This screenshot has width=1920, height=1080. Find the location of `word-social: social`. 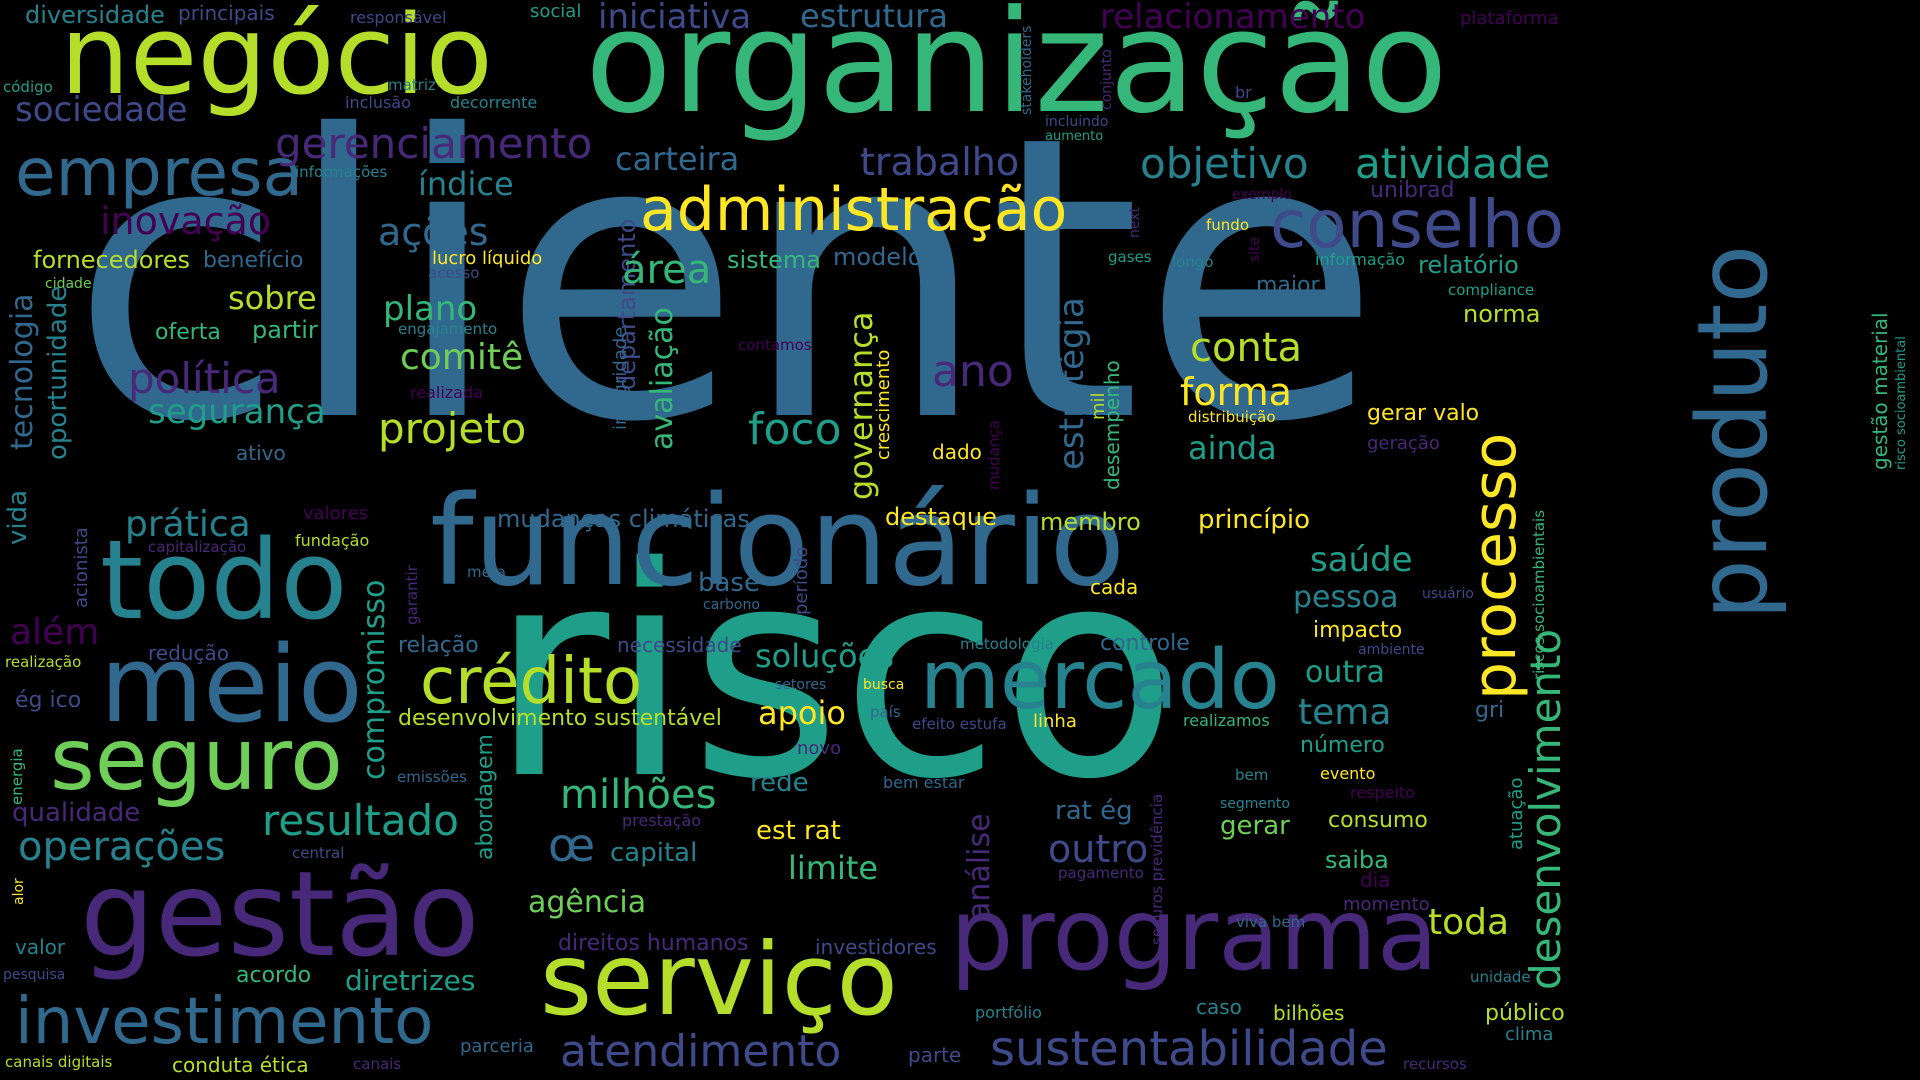

word-social: social is located at coordinates (556, 11).